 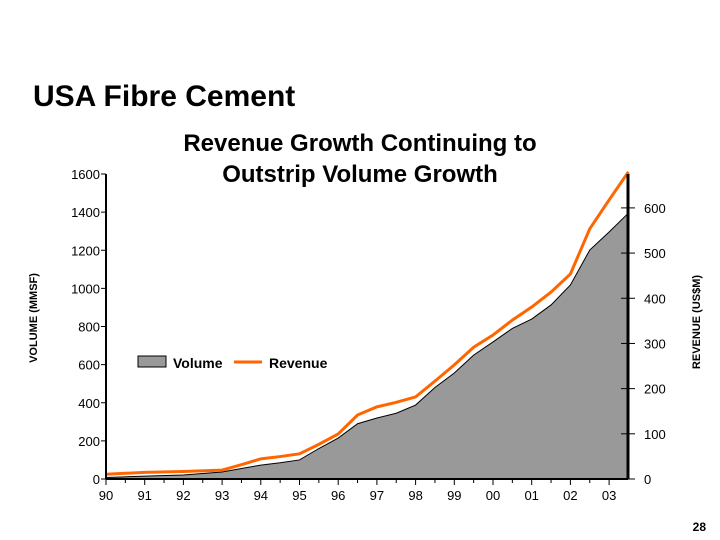 What do you see at coordinates (144, 495) in the screenshot?
I see `x-tick-label: 91` at bounding box center [144, 495].